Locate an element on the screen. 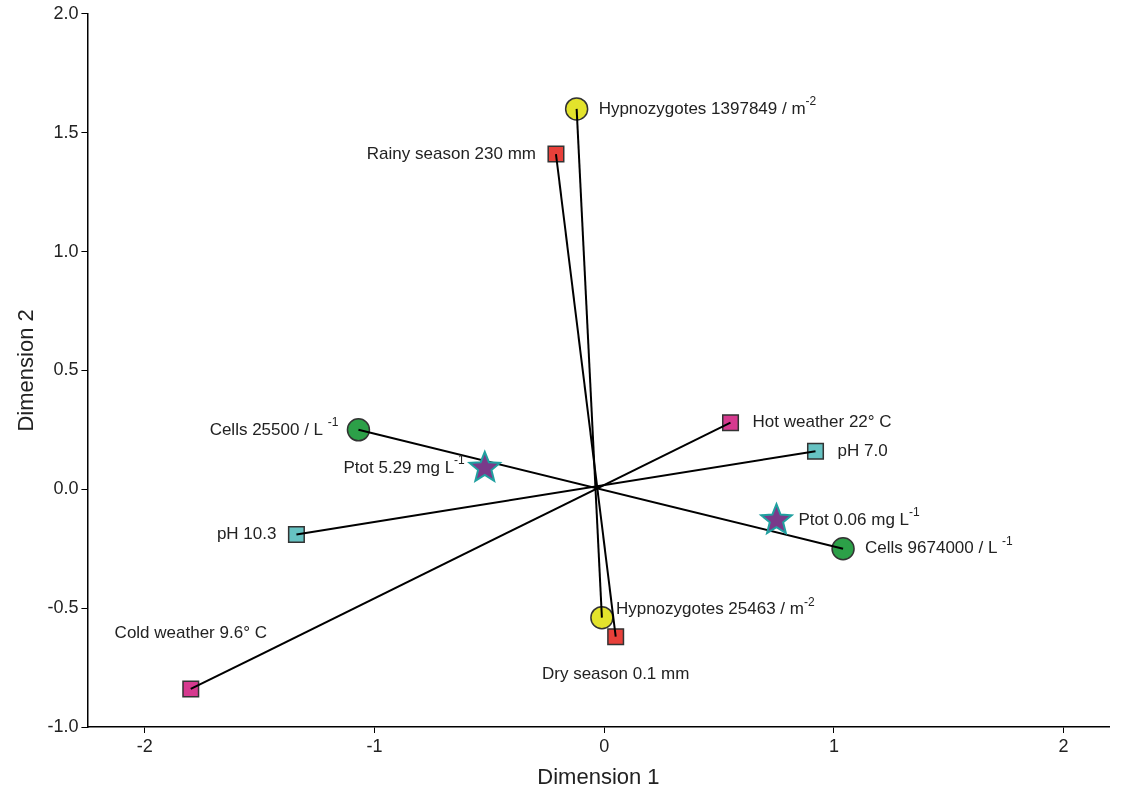  series-label: Hot weather 22° C is located at coordinates (822, 422).